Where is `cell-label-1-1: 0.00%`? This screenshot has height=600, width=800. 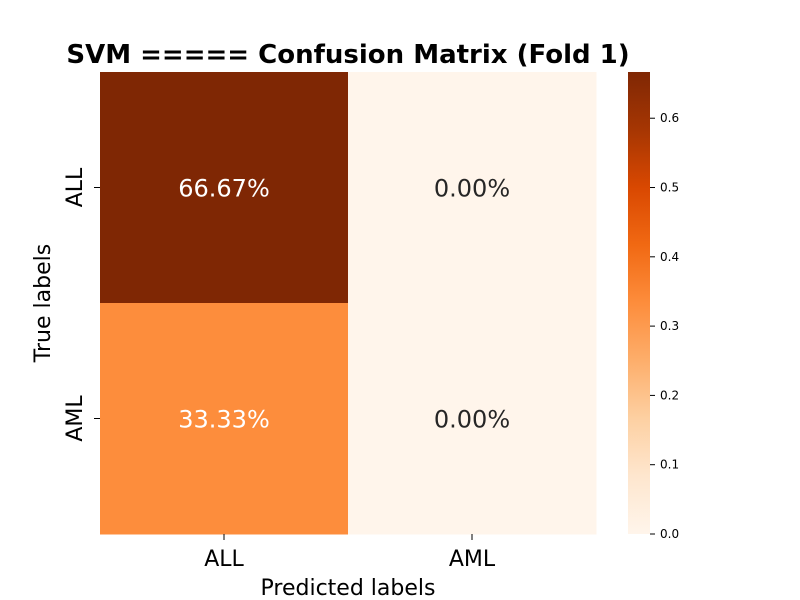 cell-label-1-1: 0.00% is located at coordinates (472, 420).